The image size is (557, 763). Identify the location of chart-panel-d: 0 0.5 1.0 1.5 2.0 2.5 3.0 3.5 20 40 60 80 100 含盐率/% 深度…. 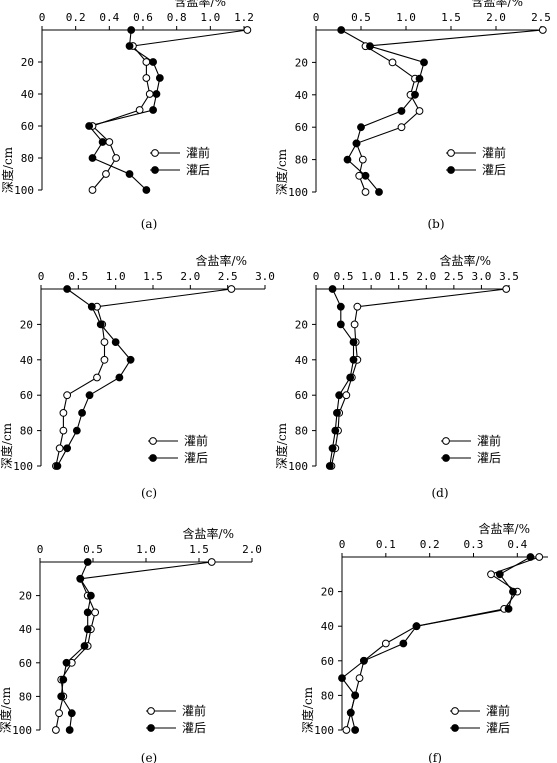
(396, 376).